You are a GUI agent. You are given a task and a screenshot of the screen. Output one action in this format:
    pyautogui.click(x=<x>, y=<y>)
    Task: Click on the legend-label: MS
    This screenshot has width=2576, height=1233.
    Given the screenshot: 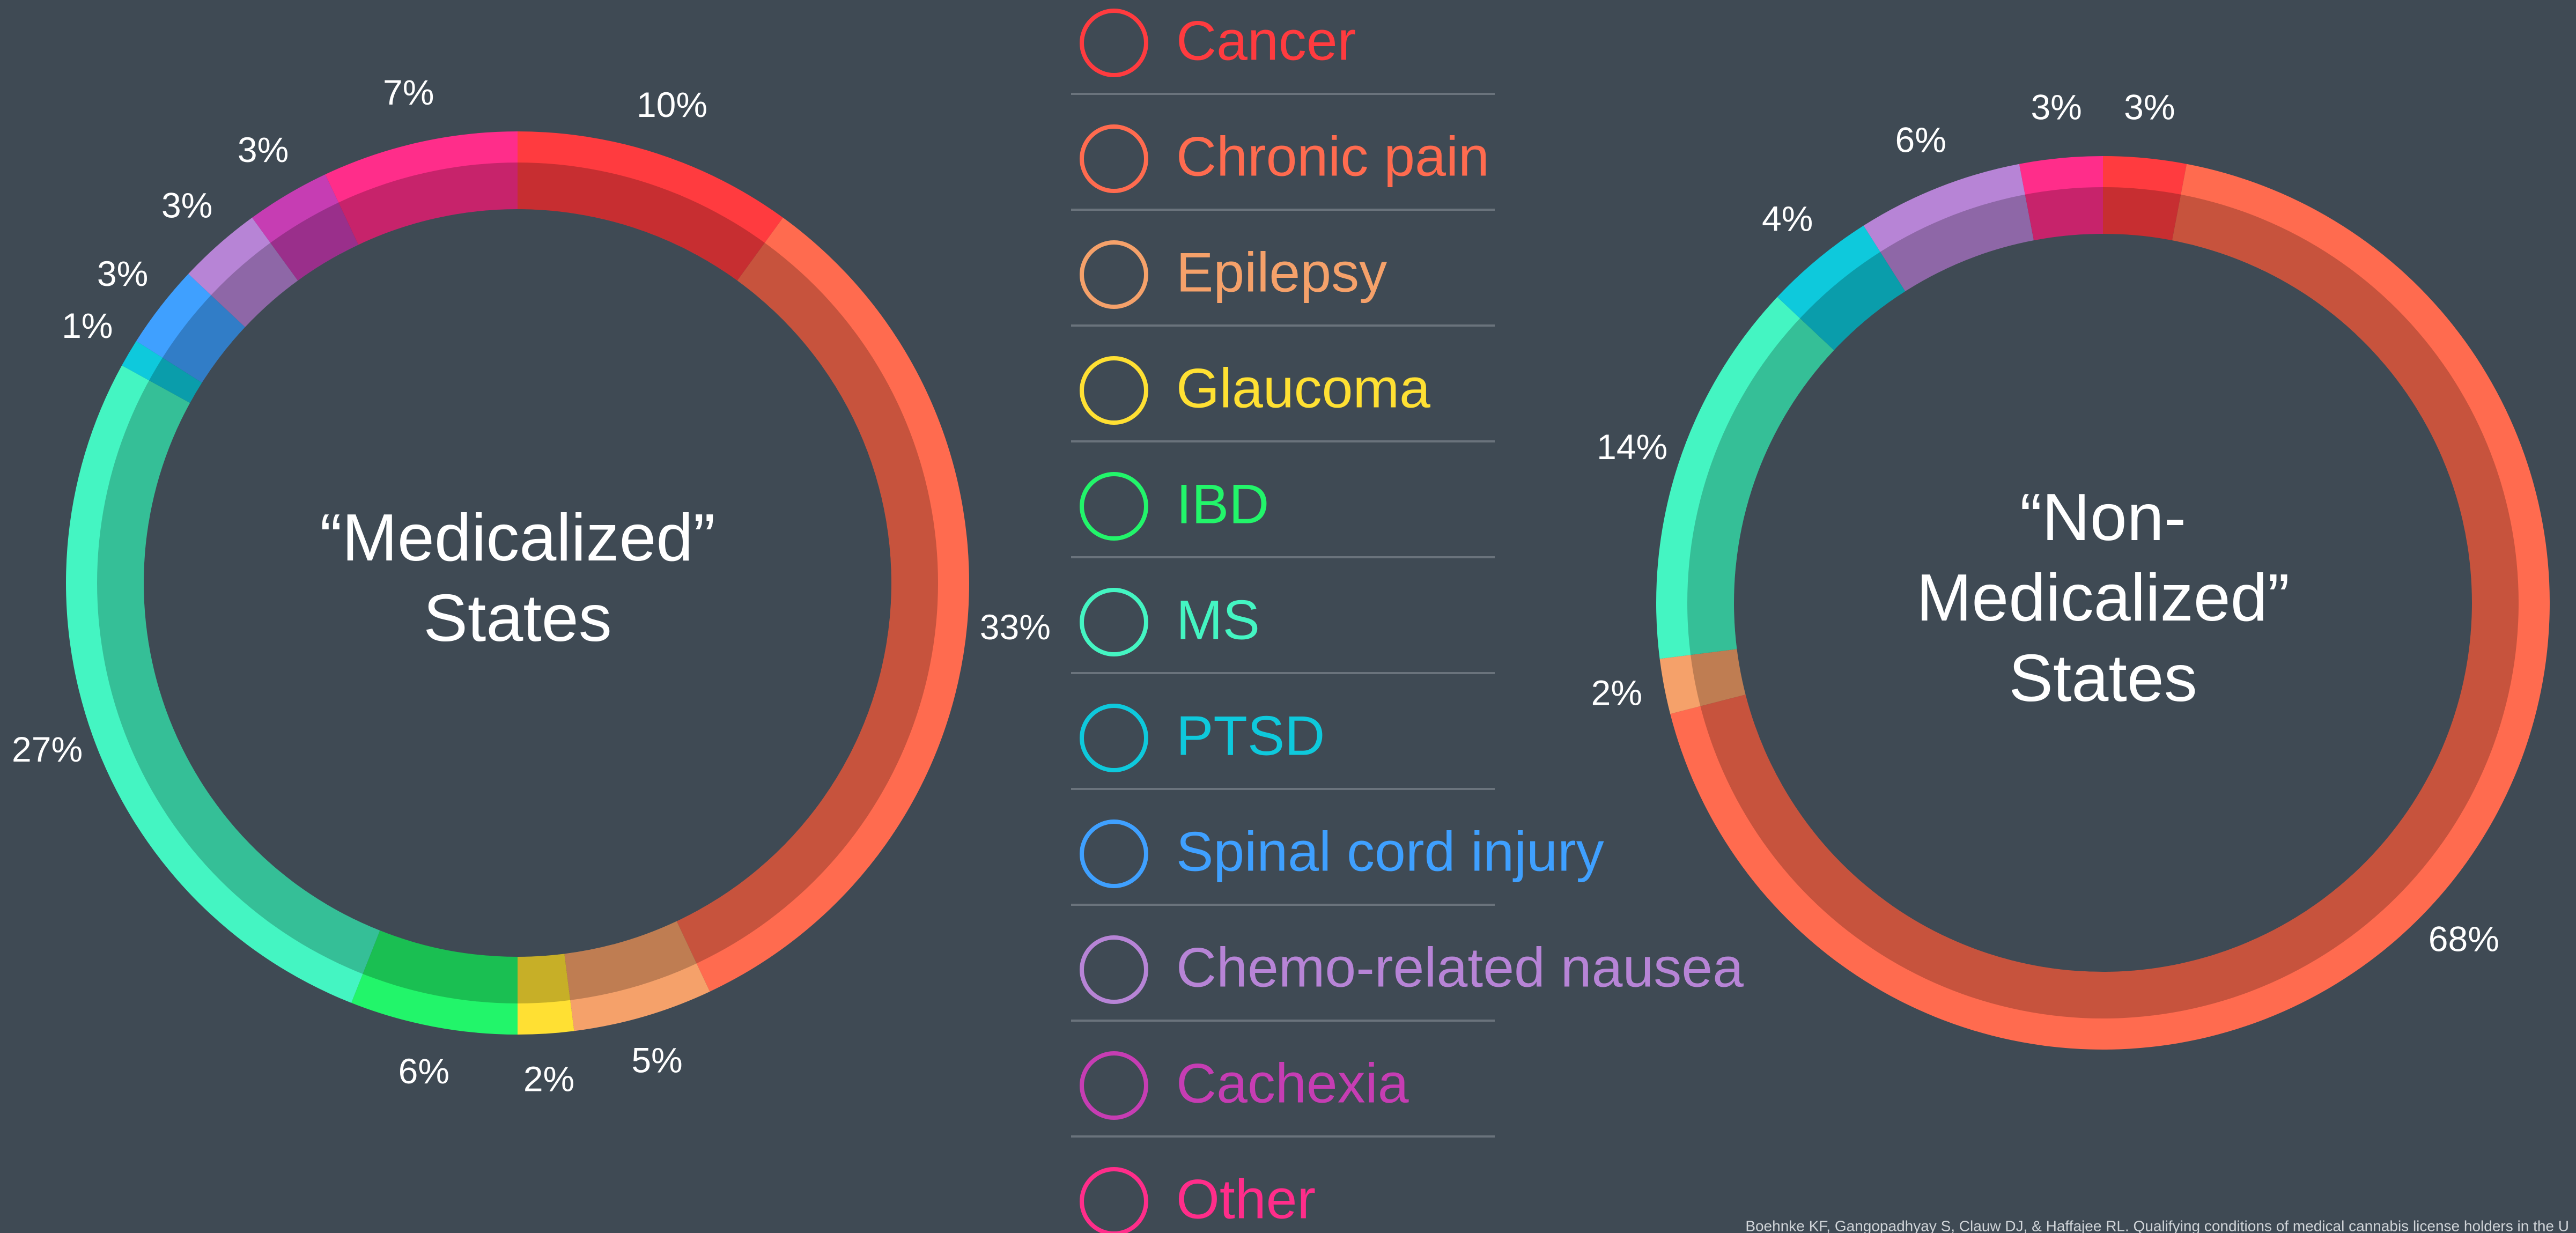 What is the action you would take?
    pyautogui.click(x=1218, y=620)
    